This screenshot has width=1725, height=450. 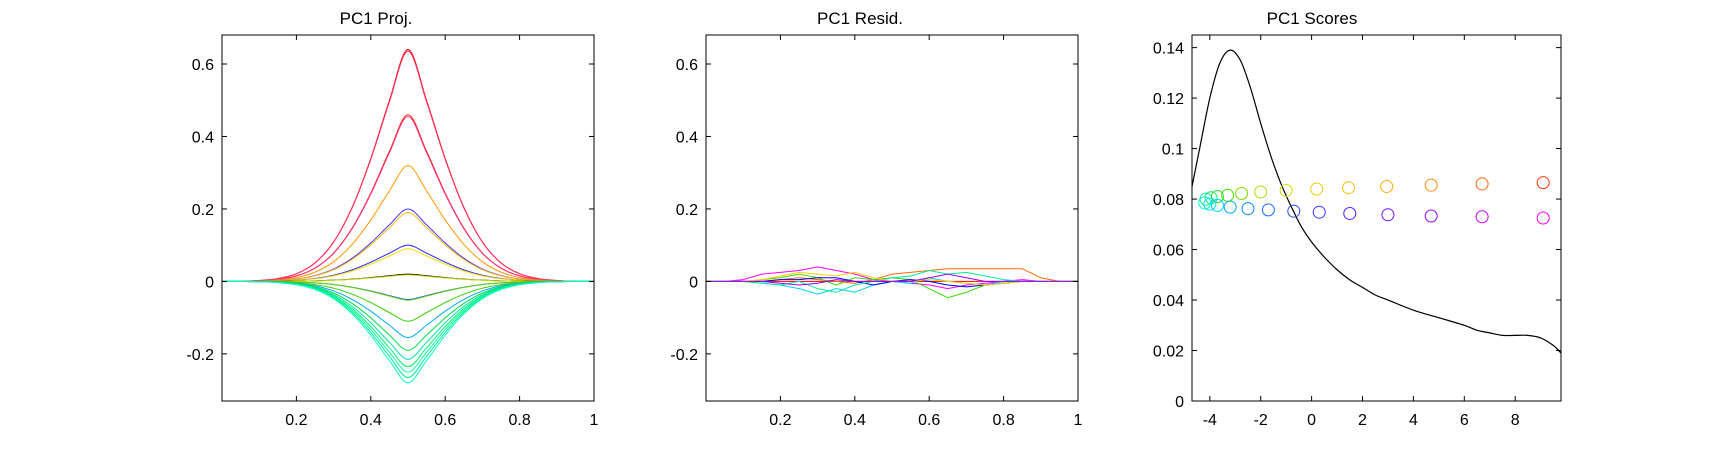 I want to click on x-tick-label: 0, so click(x=1311, y=420).